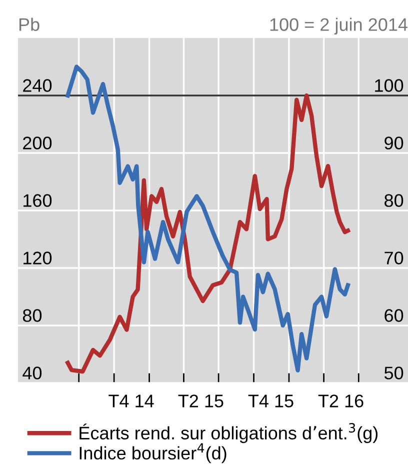  What do you see at coordinates (229, 433) in the screenshot?
I see `legend-label: Écarts rend. sur obligations d’ent.$^{3}$(g)` at bounding box center [229, 433].